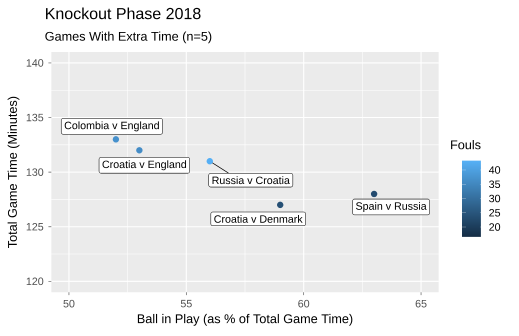 Image resolution: width=519 pixels, height=336 pixels. I want to click on color-bar-label: 20, so click(494, 227).